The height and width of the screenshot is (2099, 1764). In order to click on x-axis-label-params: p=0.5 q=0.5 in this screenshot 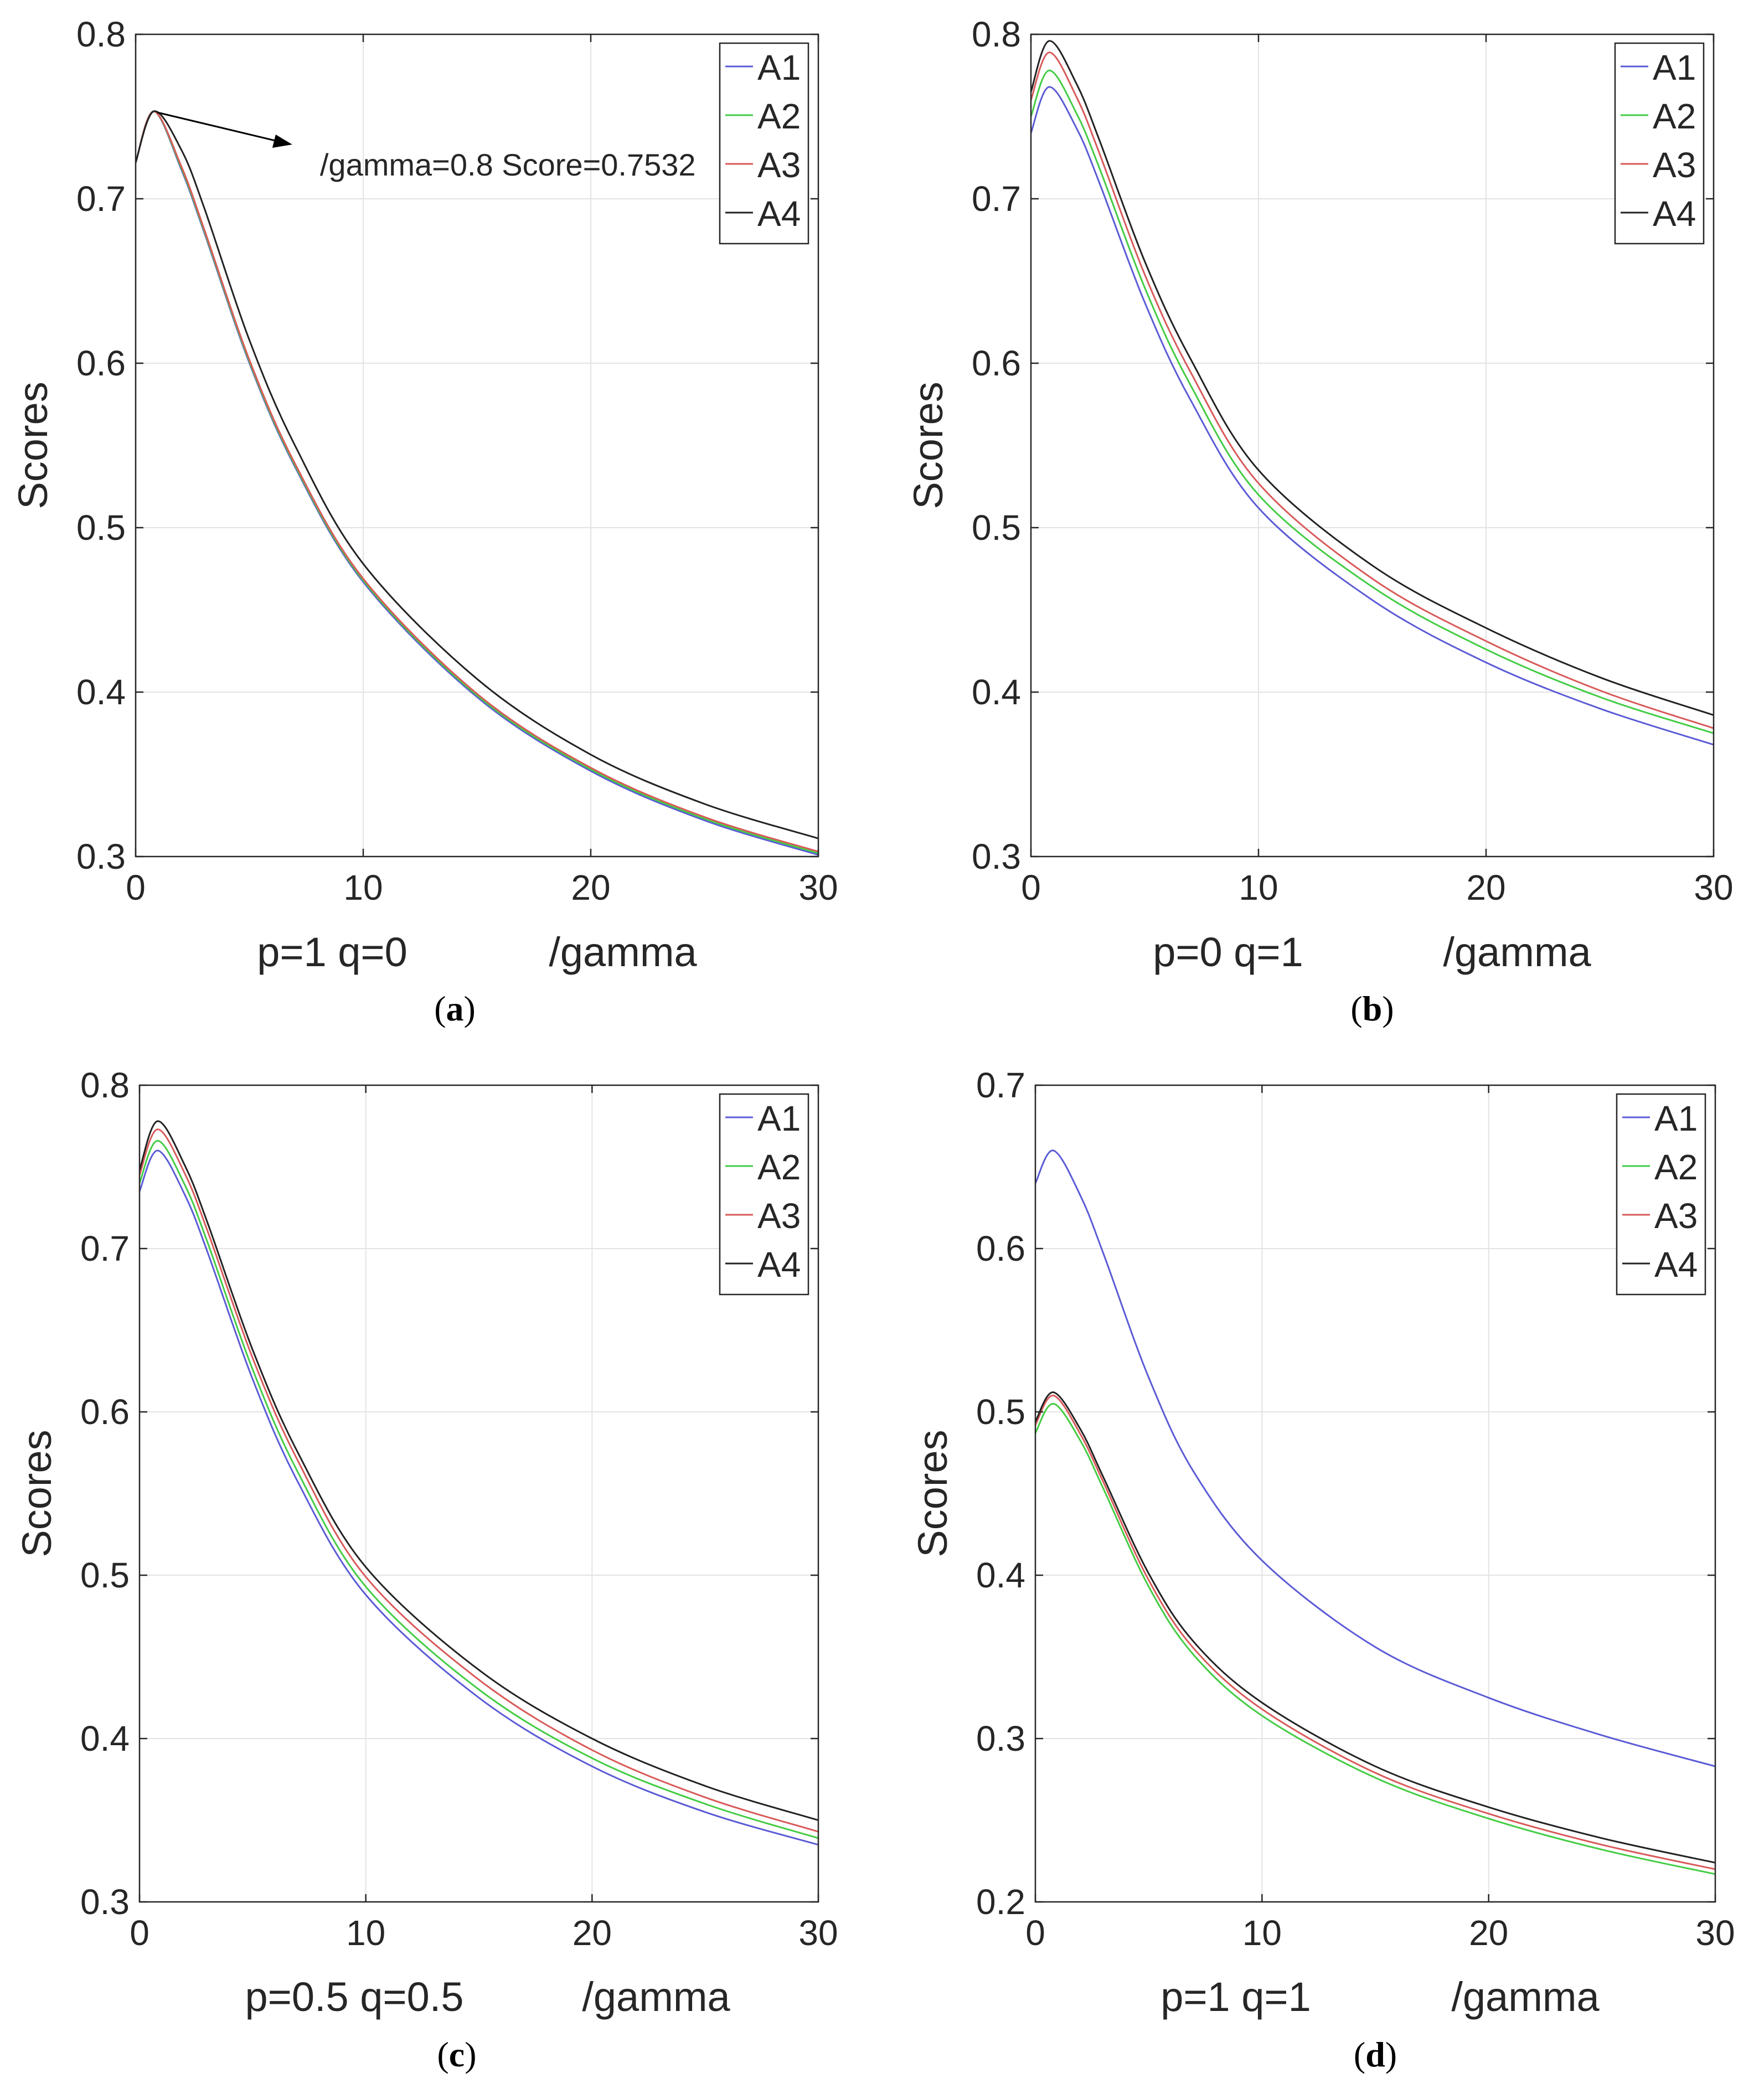, I will do `click(354, 1997)`.